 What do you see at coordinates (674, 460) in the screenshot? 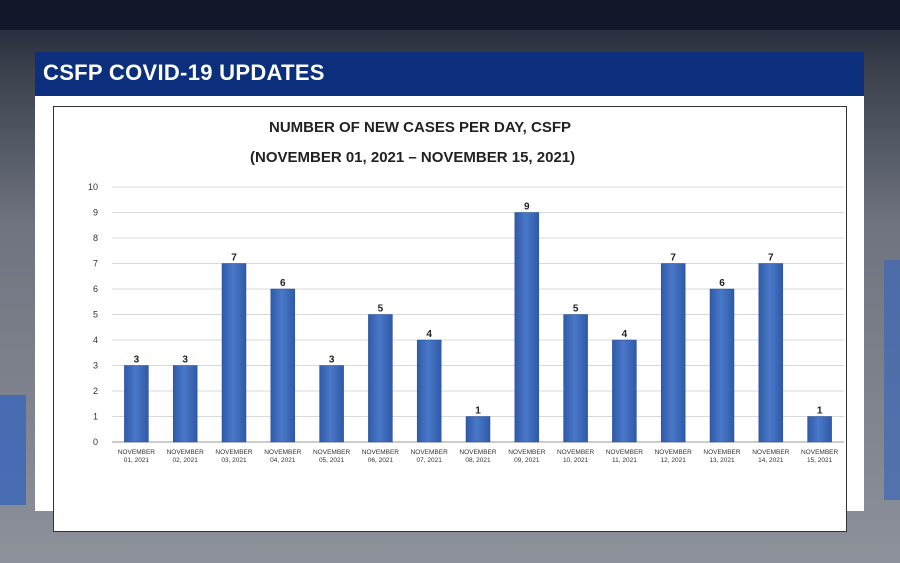
I see `x-tick-label: 12, 2021` at bounding box center [674, 460].